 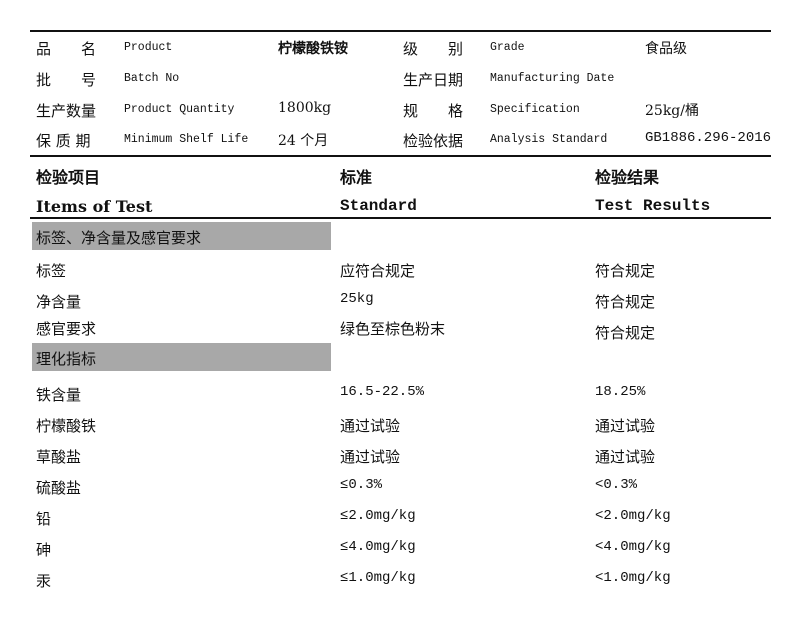 What do you see at coordinates (66, 329) in the screenshot?
I see `test-item: 感官要求` at bounding box center [66, 329].